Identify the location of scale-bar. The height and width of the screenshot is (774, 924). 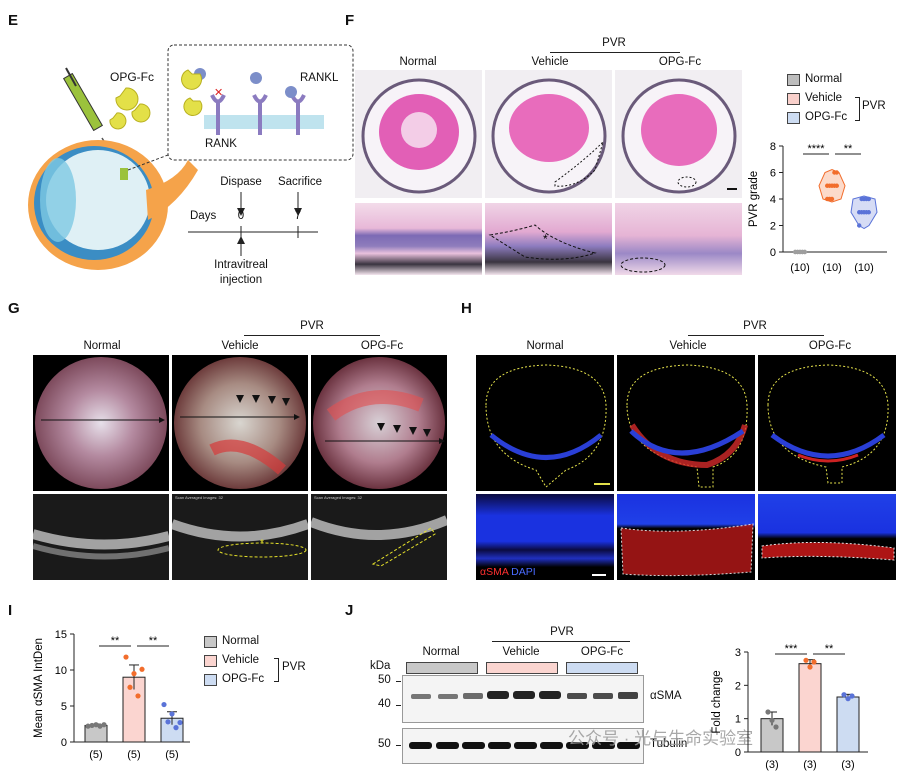
(599, 575).